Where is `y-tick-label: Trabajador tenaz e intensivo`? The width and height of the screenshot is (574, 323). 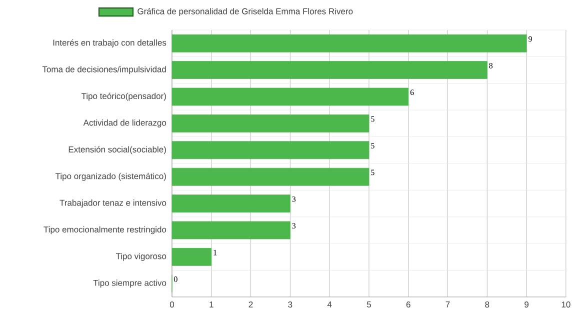
y-tick-label: Trabajador tenaz e intensivo is located at coordinates (113, 204).